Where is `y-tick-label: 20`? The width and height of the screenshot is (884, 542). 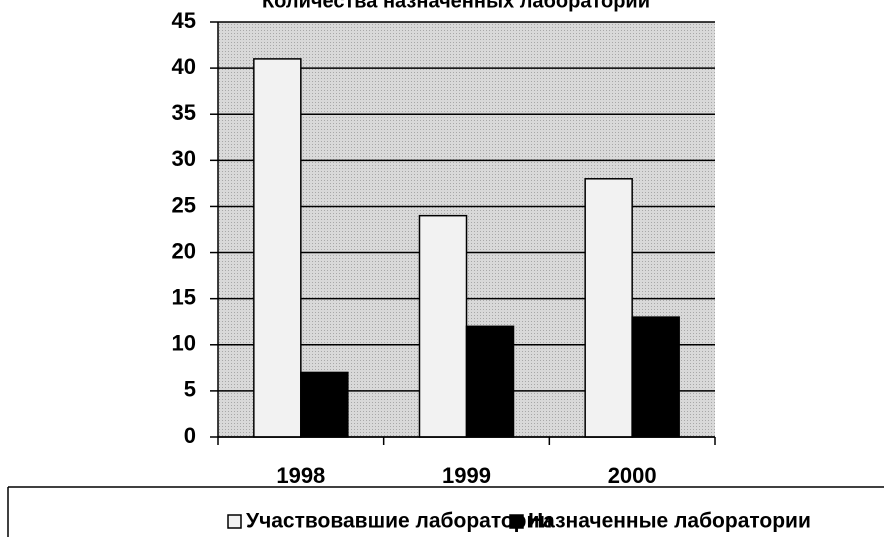
y-tick-label: 20 is located at coordinates (184, 250).